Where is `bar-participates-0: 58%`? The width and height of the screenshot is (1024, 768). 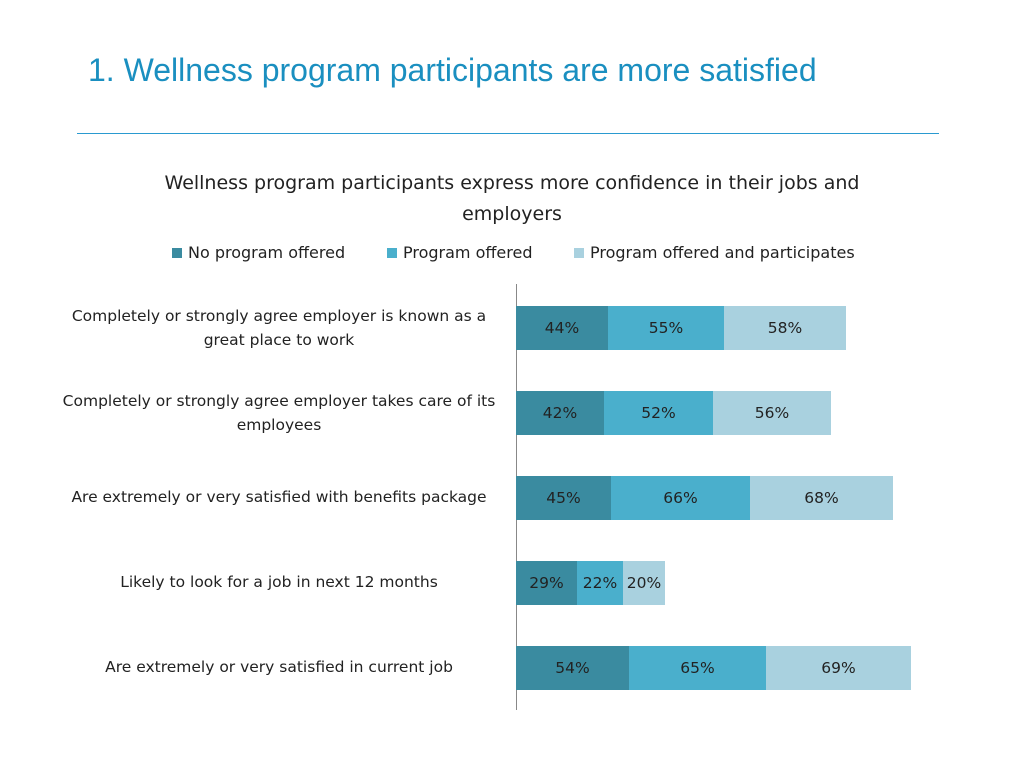
bar-participates-0: 58% is located at coordinates (785, 328).